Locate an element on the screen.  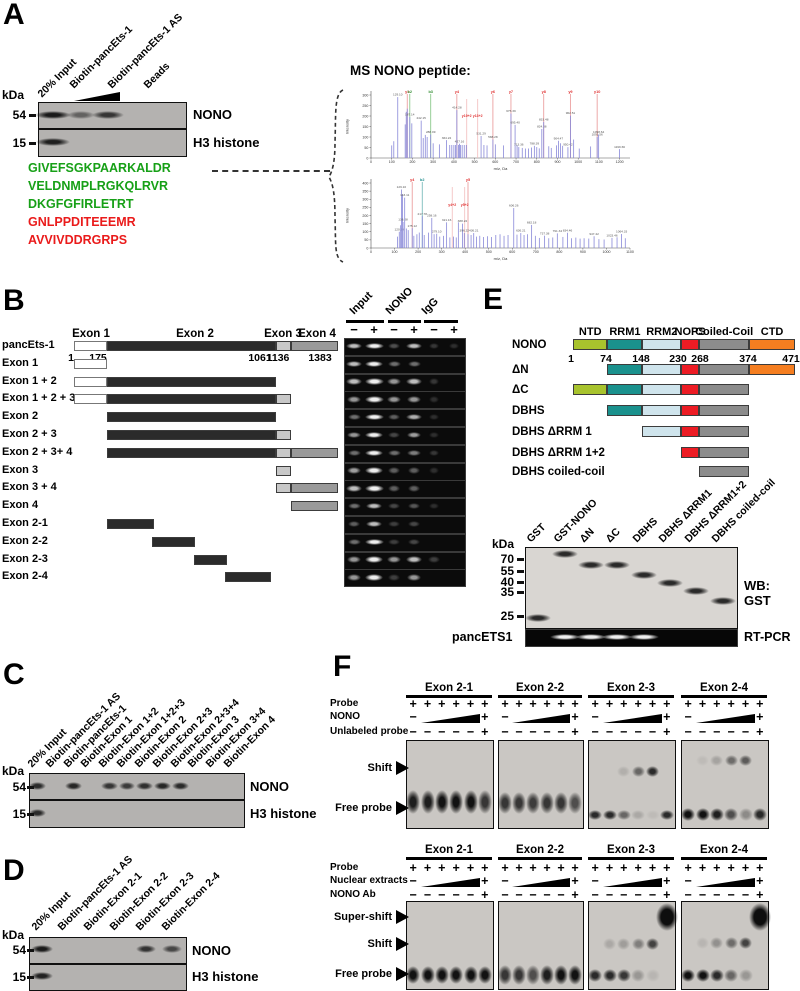
svg-text: 700 is located at coordinates (536, 252).